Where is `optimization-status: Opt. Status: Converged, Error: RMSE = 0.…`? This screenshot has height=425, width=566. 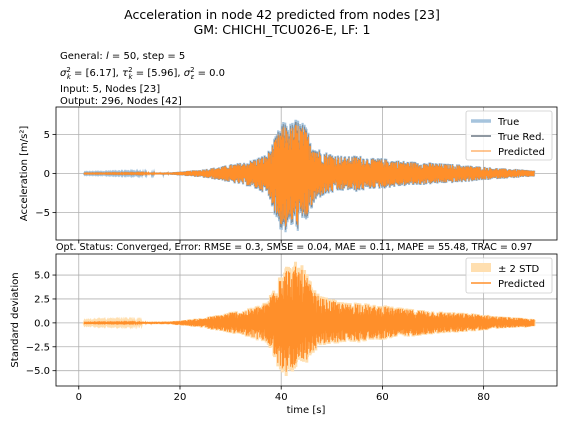 optimization-status: Opt. Status: Converged, Error: RMSE = 0.… is located at coordinates (294, 247).